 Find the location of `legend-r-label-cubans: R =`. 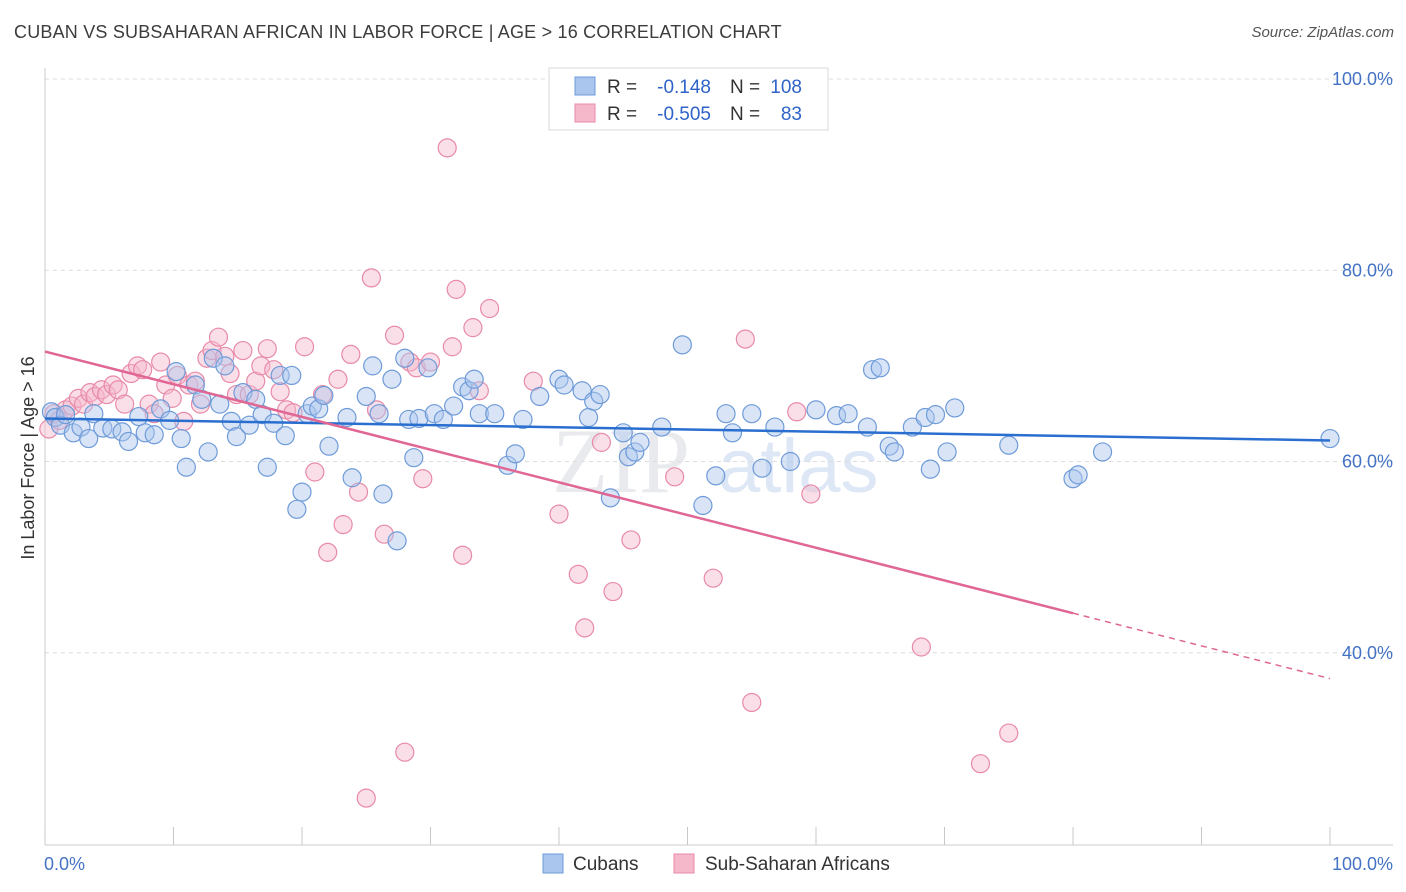

legend-r-label-cubans: R = is located at coordinates (622, 87).